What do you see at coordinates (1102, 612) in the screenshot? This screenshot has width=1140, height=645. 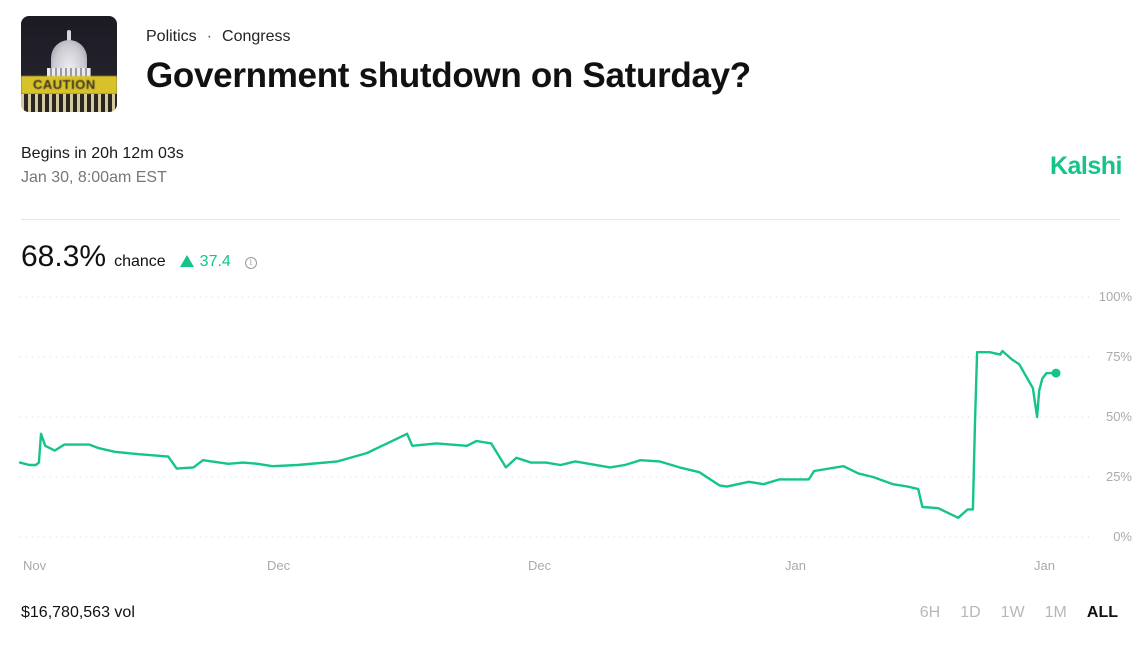 I see `range-button-all: ALL` at bounding box center [1102, 612].